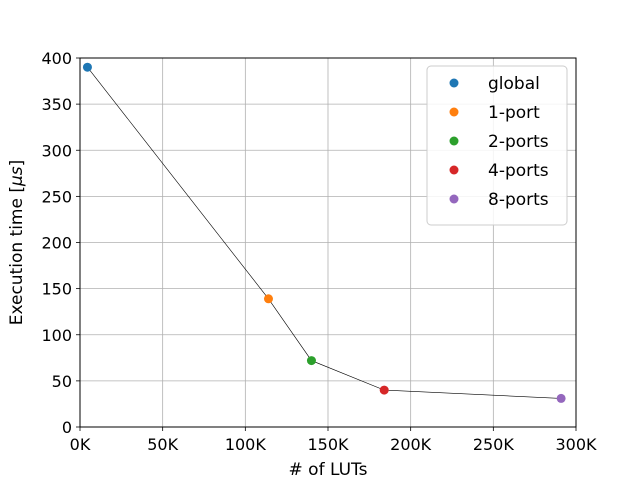 The width and height of the screenshot is (640, 480). What do you see at coordinates (17, 255) in the screenshot?
I see `y-axis-label-prefix: Execution time [` at bounding box center [17, 255].